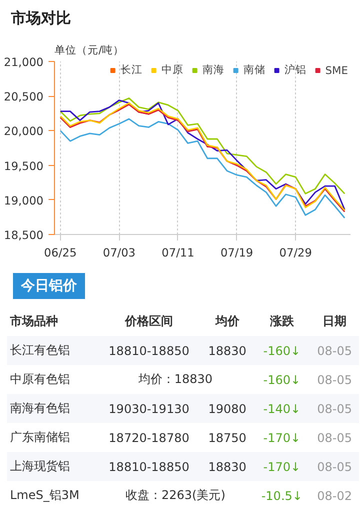  I want to click on text: LmeS_铝3M 收盘：2263(美元) -10.5↓ 08-02, so click(181, 495).